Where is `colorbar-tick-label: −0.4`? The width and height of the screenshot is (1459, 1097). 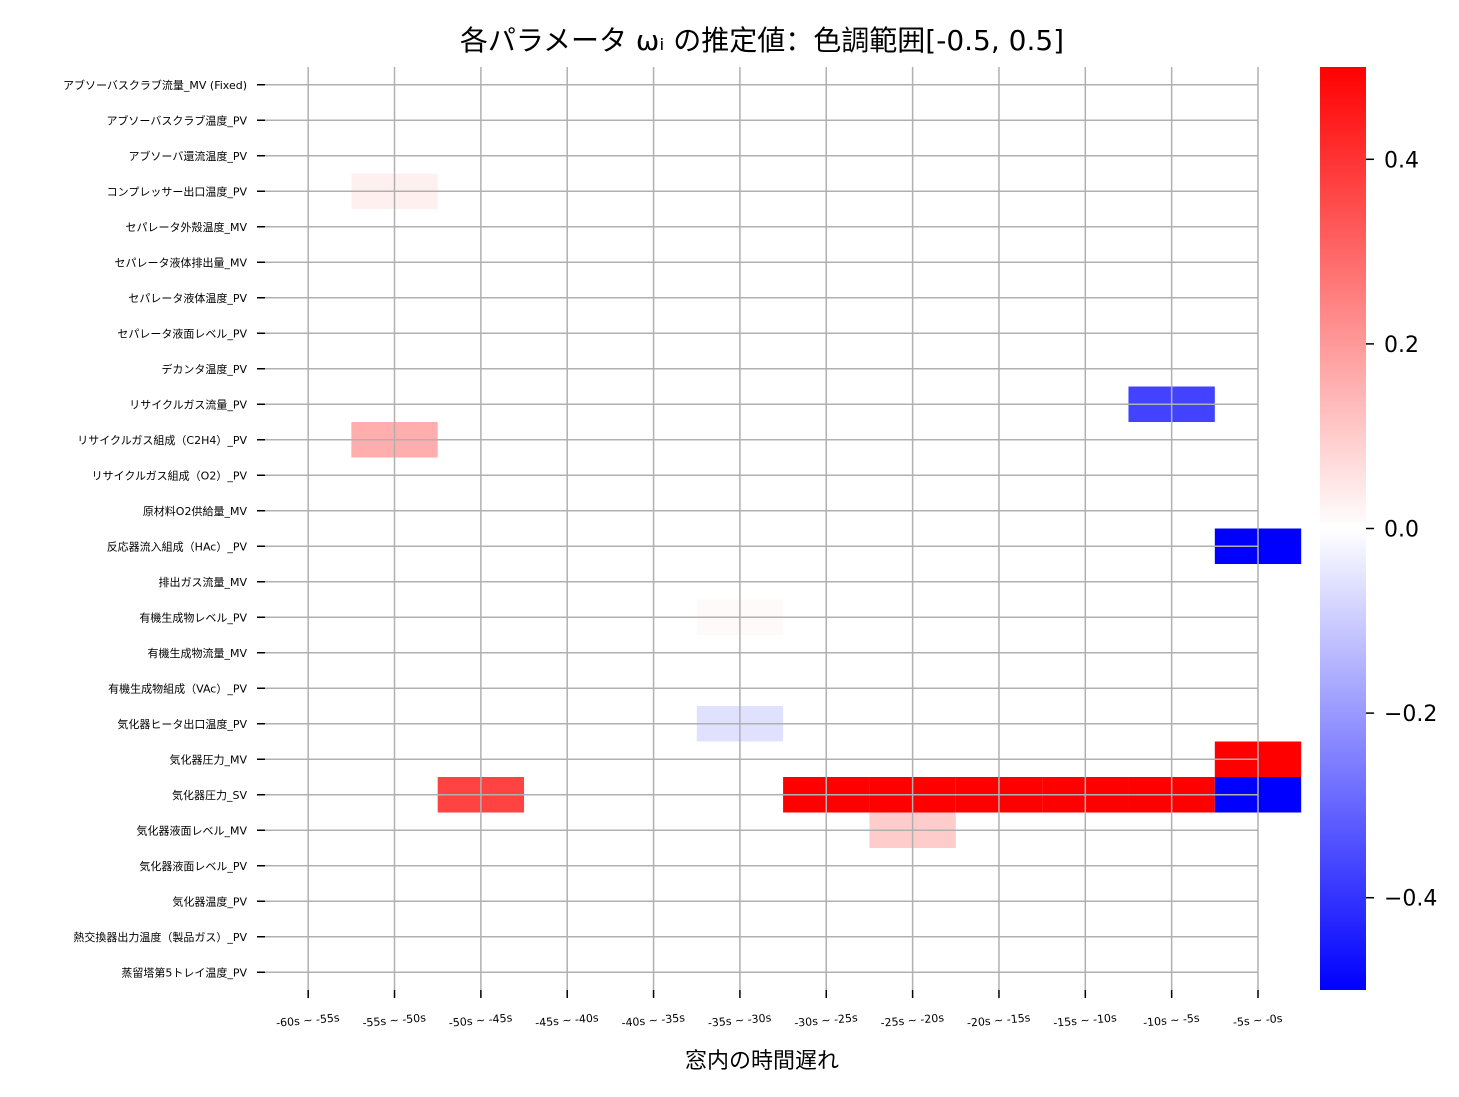
colorbar-tick-label: −0.4 is located at coordinates (1410, 899).